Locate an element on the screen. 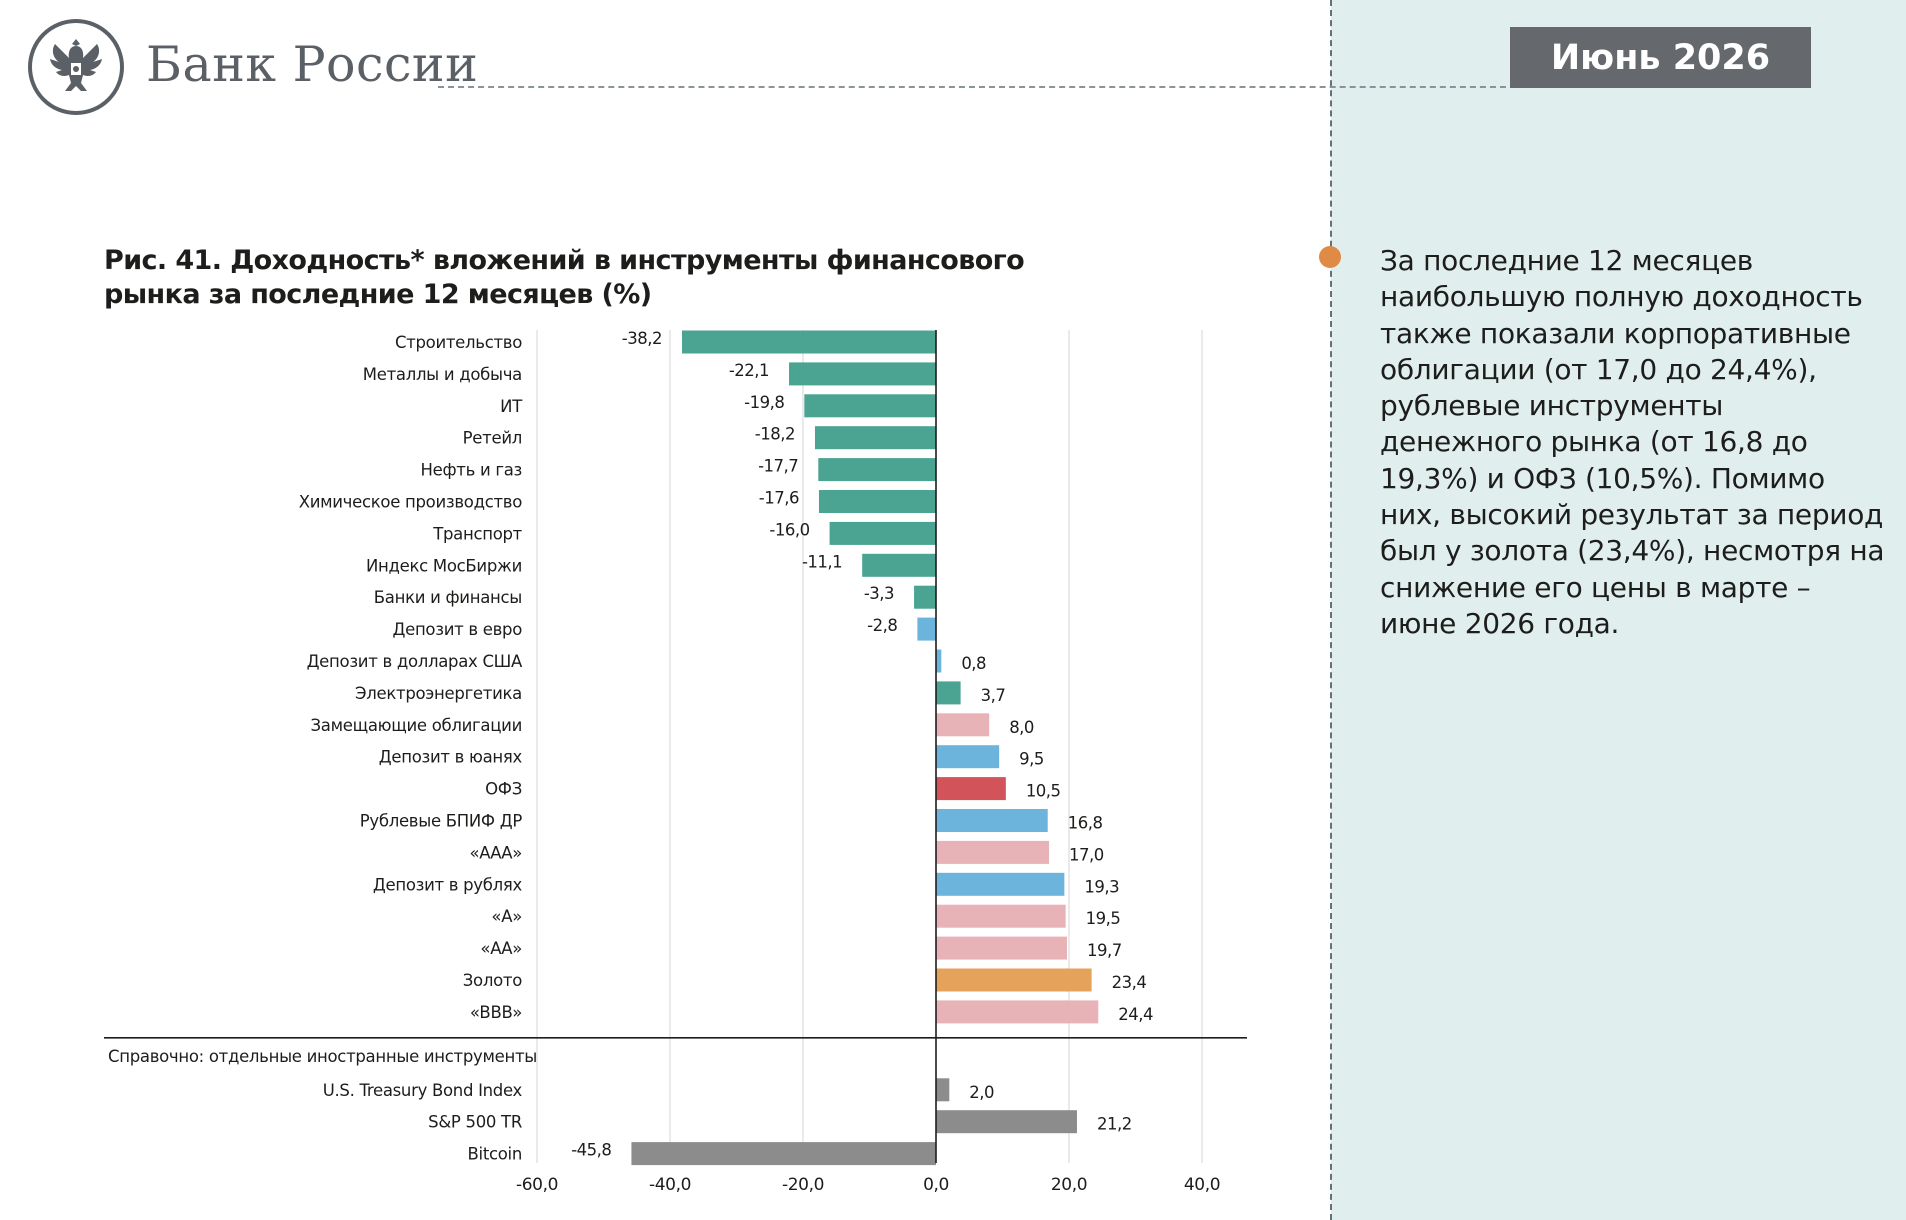  data-label: -3,3 is located at coordinates (879, 593).